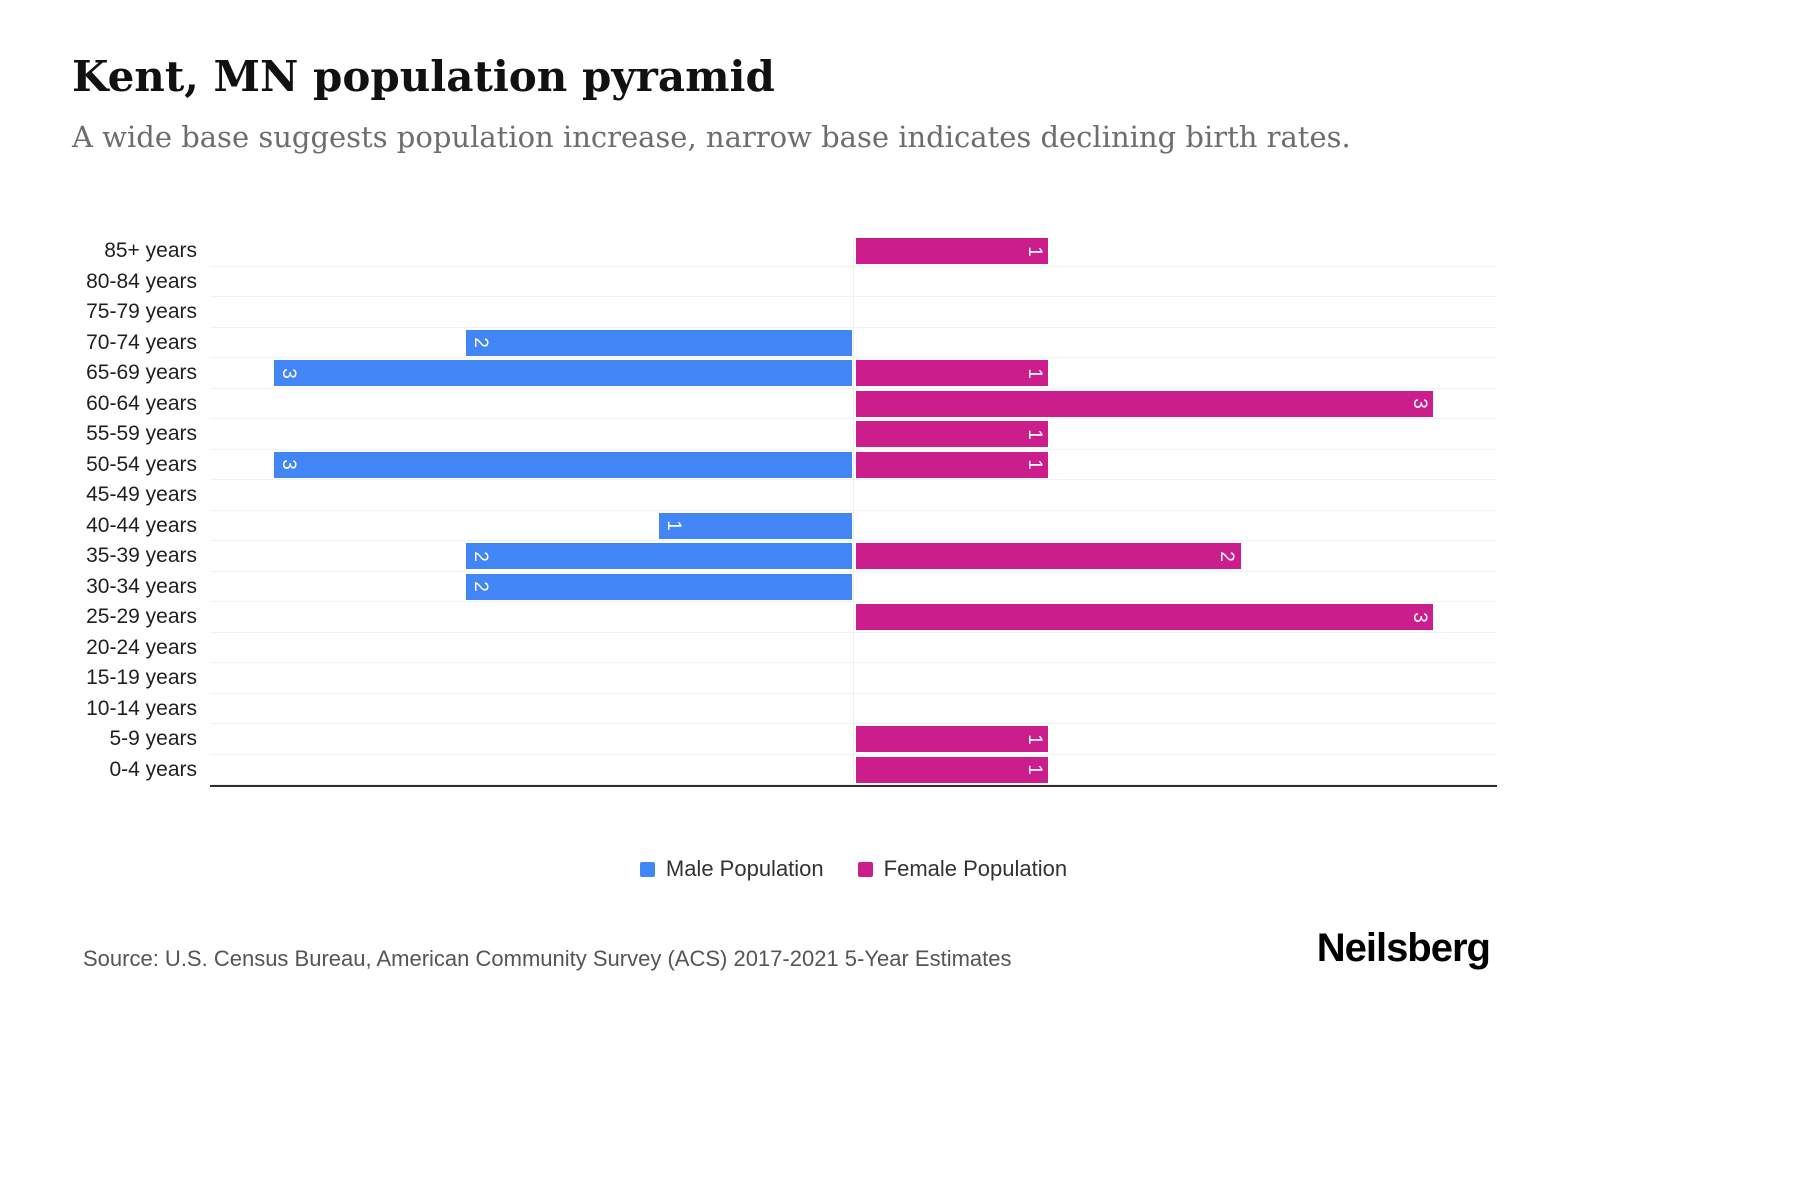 This screenshot has height=1200, width=1800. What do you see at coordinates (1048, 556) in the screenshot?
I see `female-bar: 2` at bounding box center [1048, 556].